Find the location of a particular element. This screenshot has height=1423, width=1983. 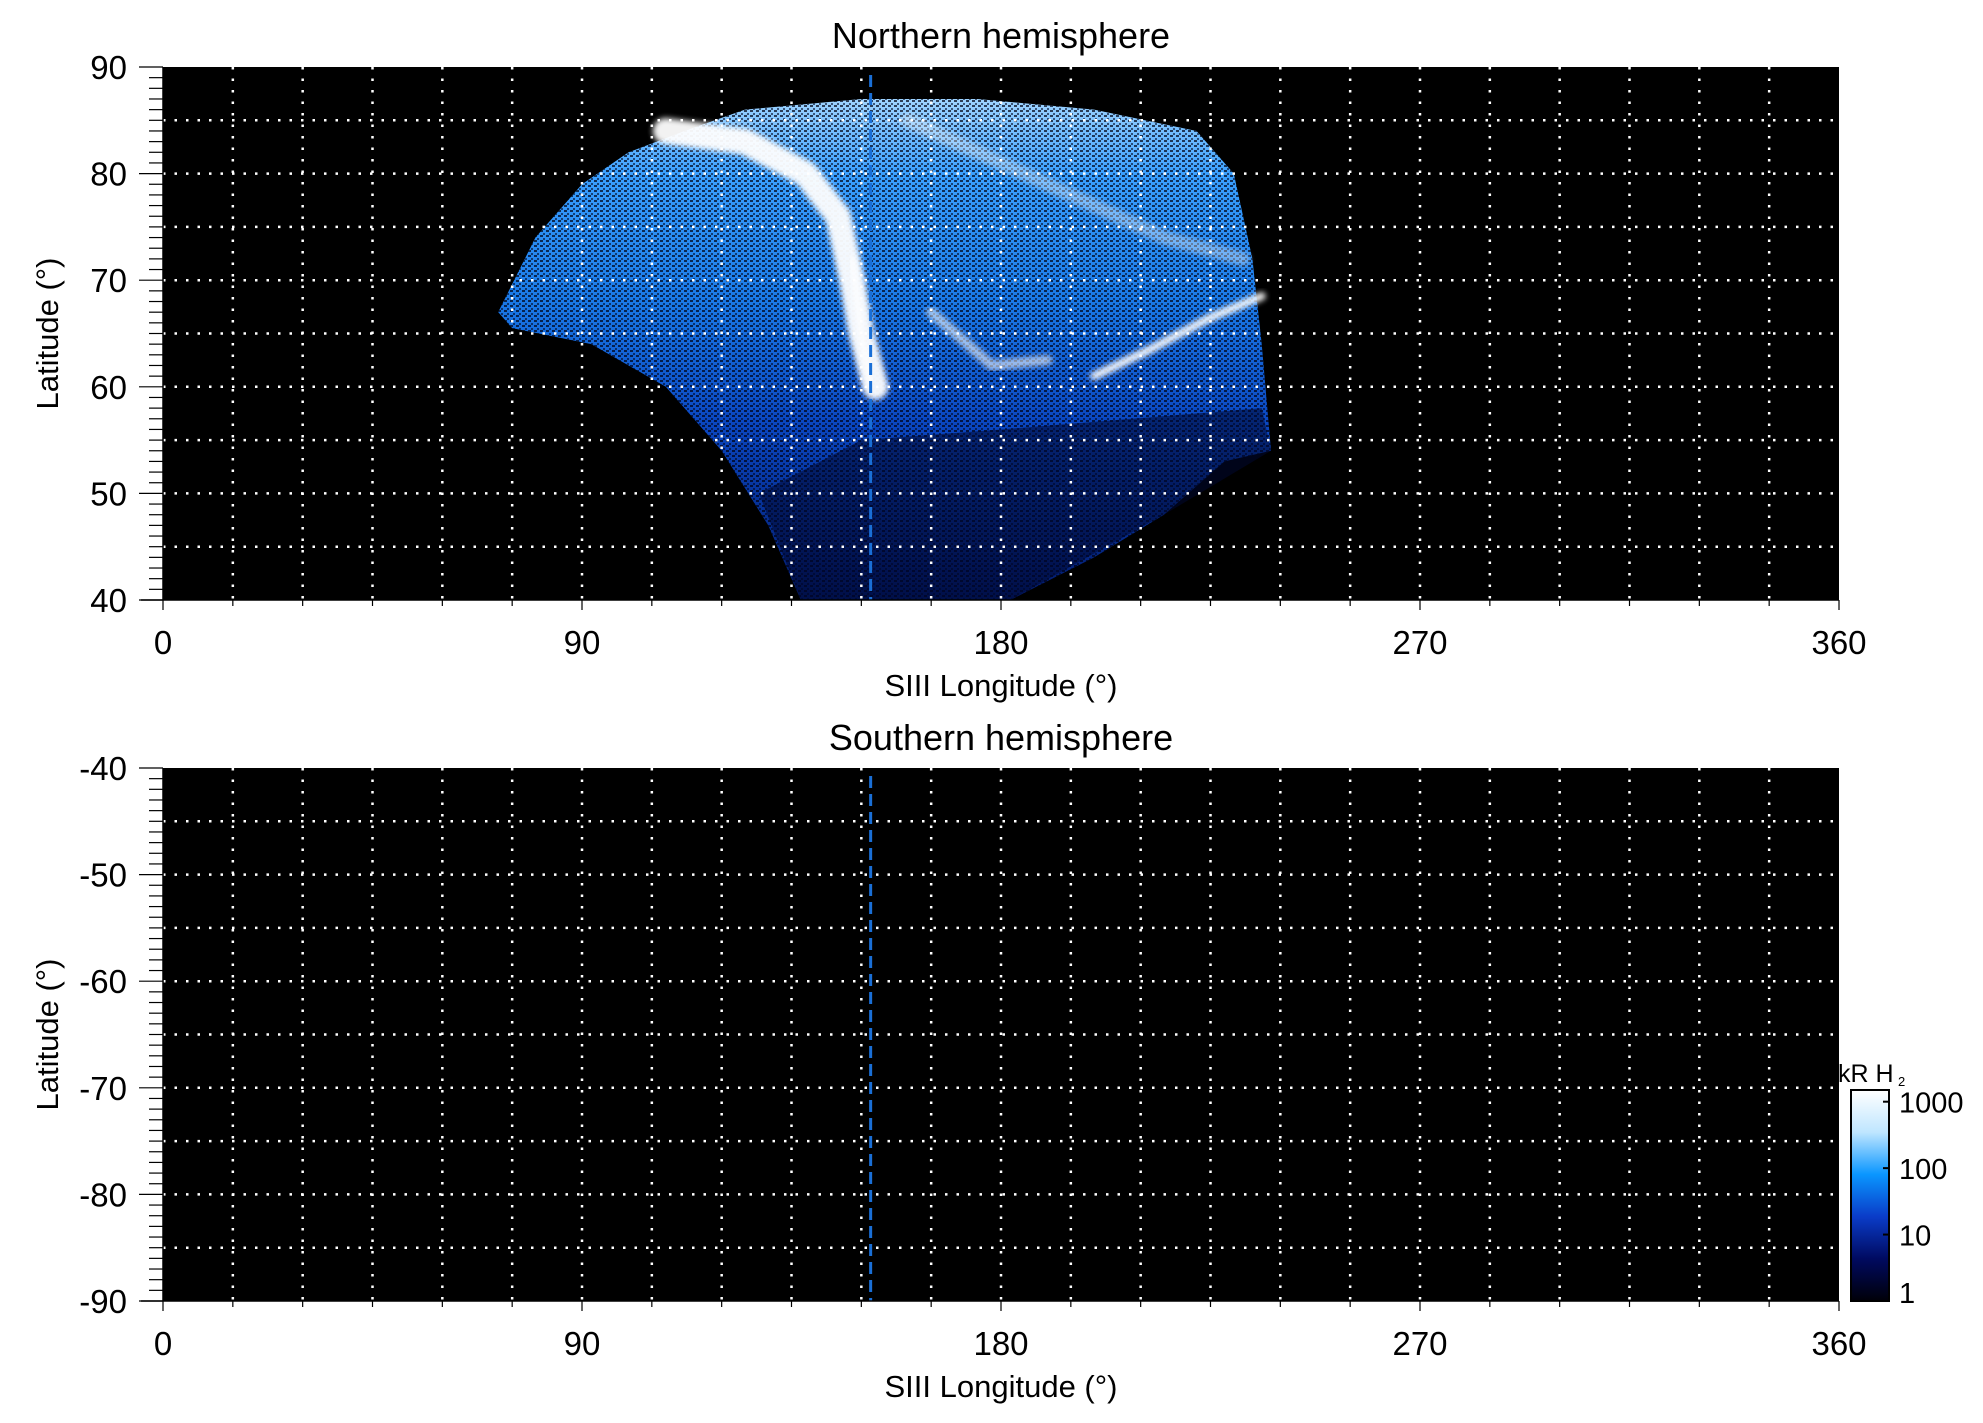

y-tick-label: 90 is located at coordinates (108, 67).